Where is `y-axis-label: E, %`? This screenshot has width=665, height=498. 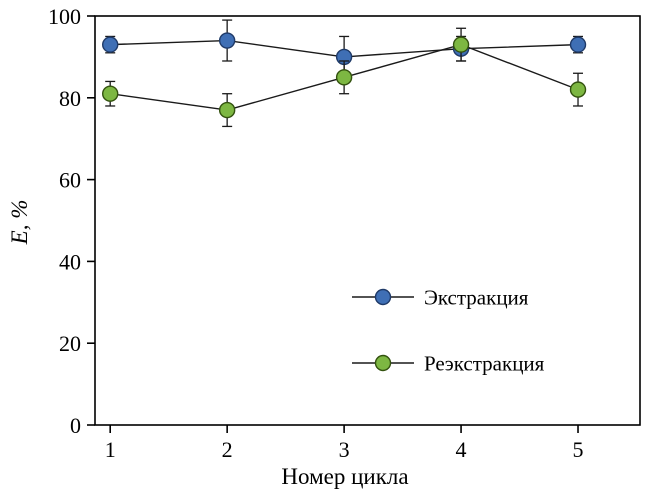 y-axis-label: E, % is located at coordinates (19, 223).